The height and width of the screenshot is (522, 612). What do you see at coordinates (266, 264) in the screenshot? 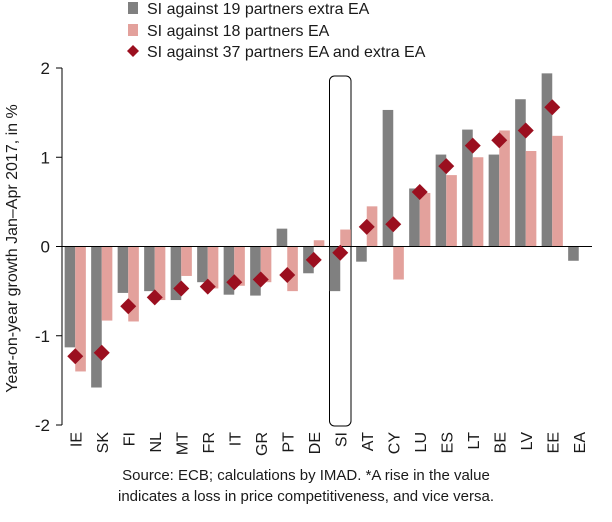
I see `bar-ea-gr` at bounding box center [266, 264].